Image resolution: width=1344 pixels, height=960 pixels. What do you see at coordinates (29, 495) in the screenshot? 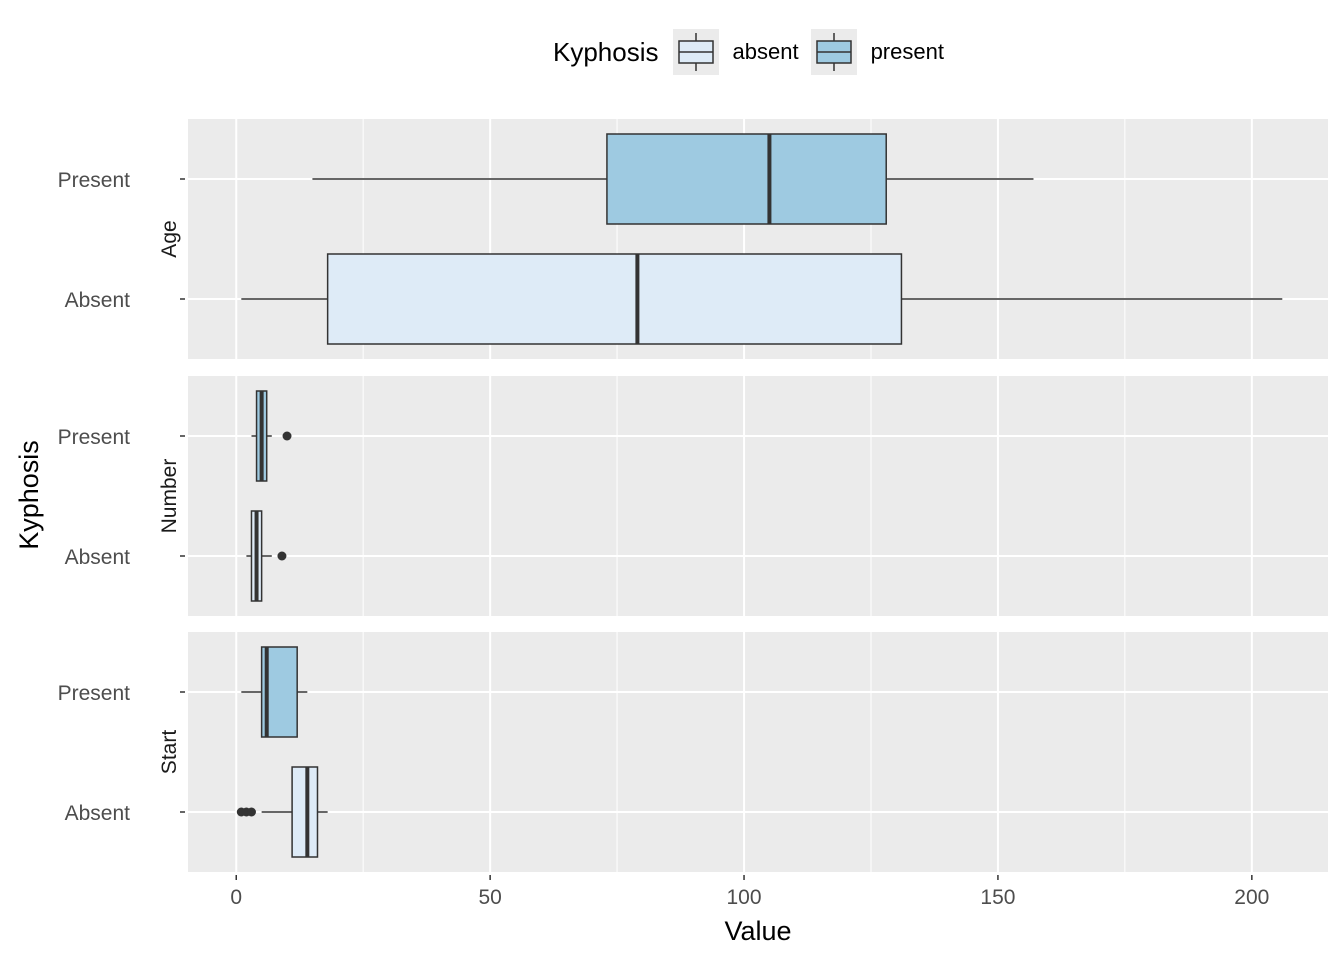
I see `y-axis-title: Kyphosis` at bounding box center [29, 495].